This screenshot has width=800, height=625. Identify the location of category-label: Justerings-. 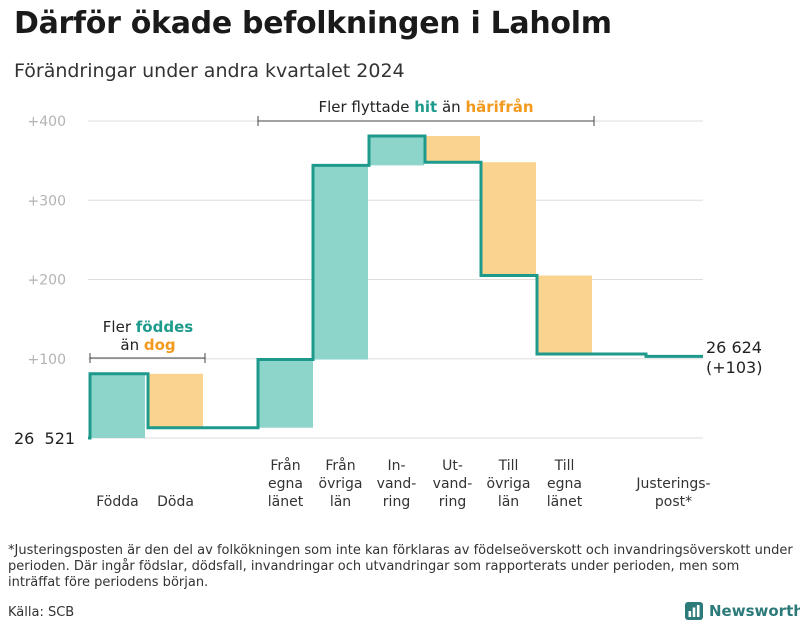
(672, 484).